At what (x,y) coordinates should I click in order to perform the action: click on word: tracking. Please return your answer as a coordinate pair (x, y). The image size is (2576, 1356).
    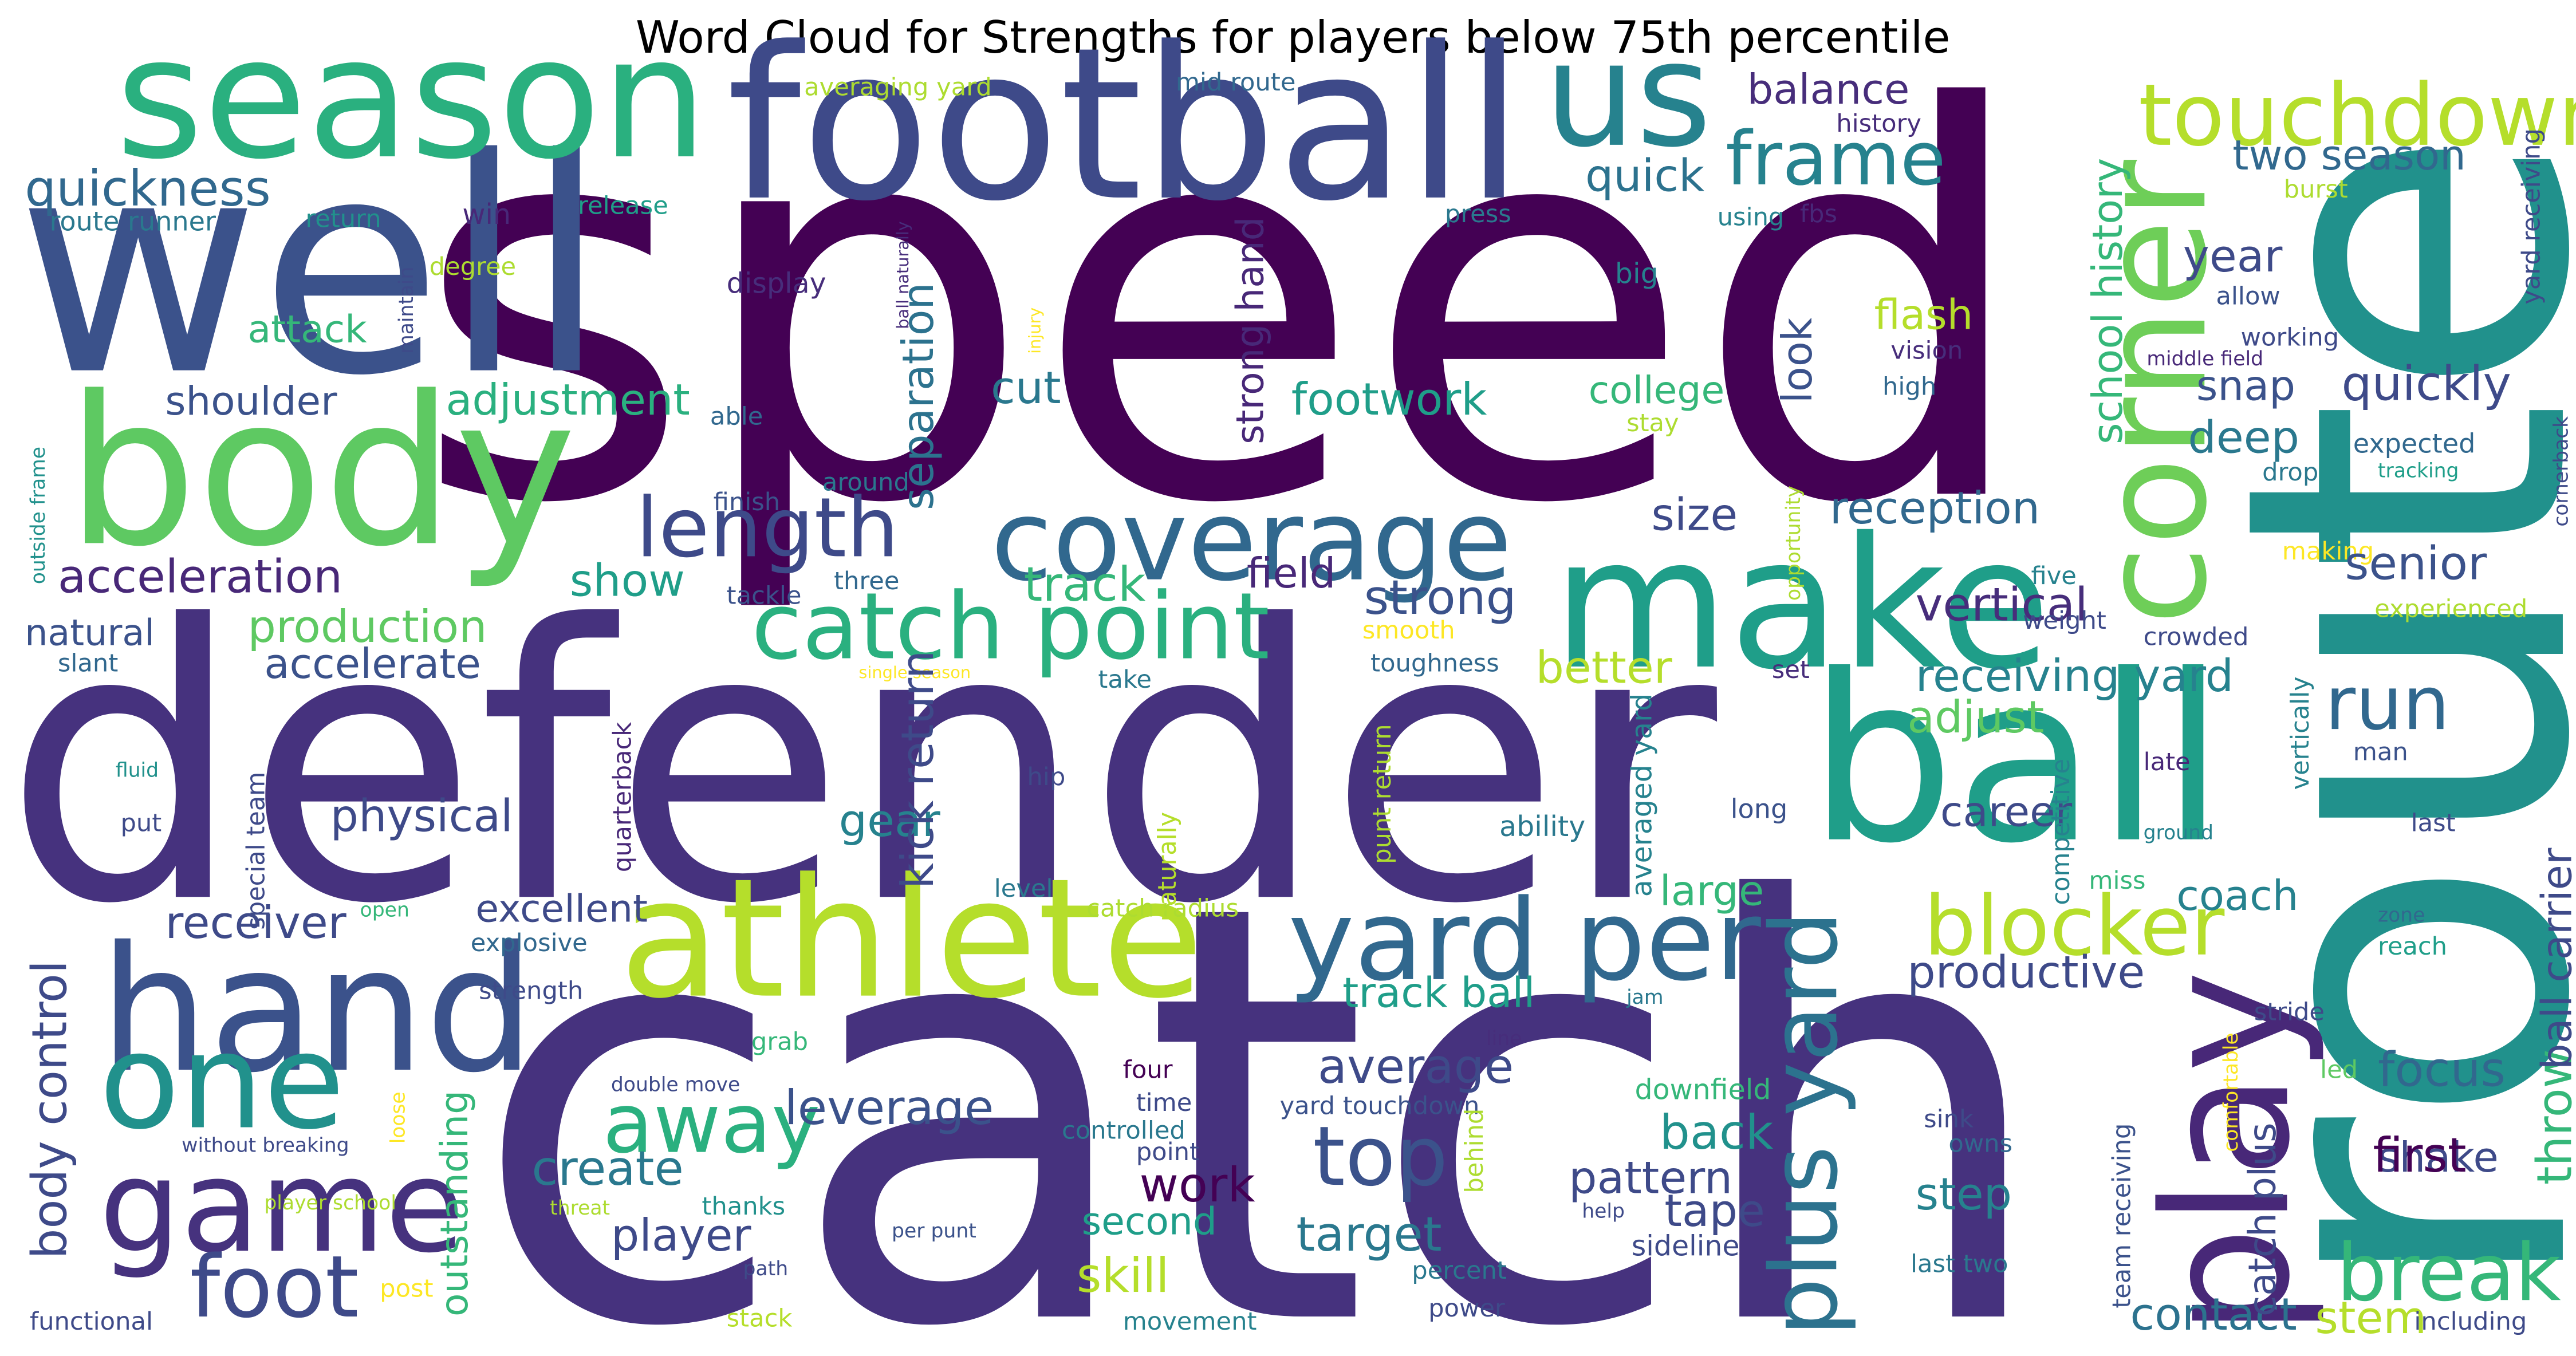
    Looking at the image, I should click on (2418, 470).